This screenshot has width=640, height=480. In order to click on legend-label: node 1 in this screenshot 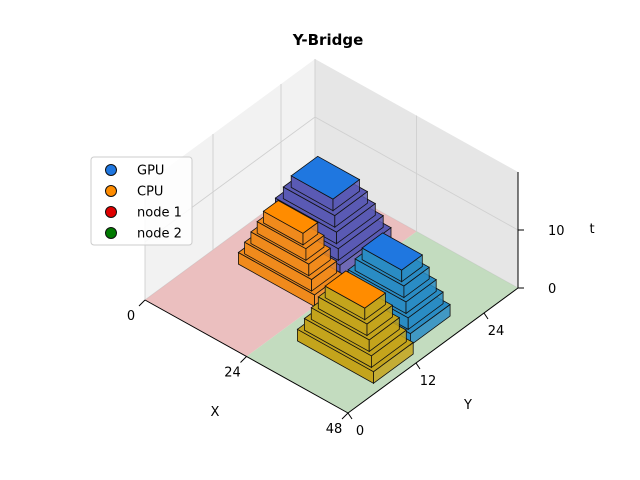, I will do `click(159, 213)`.